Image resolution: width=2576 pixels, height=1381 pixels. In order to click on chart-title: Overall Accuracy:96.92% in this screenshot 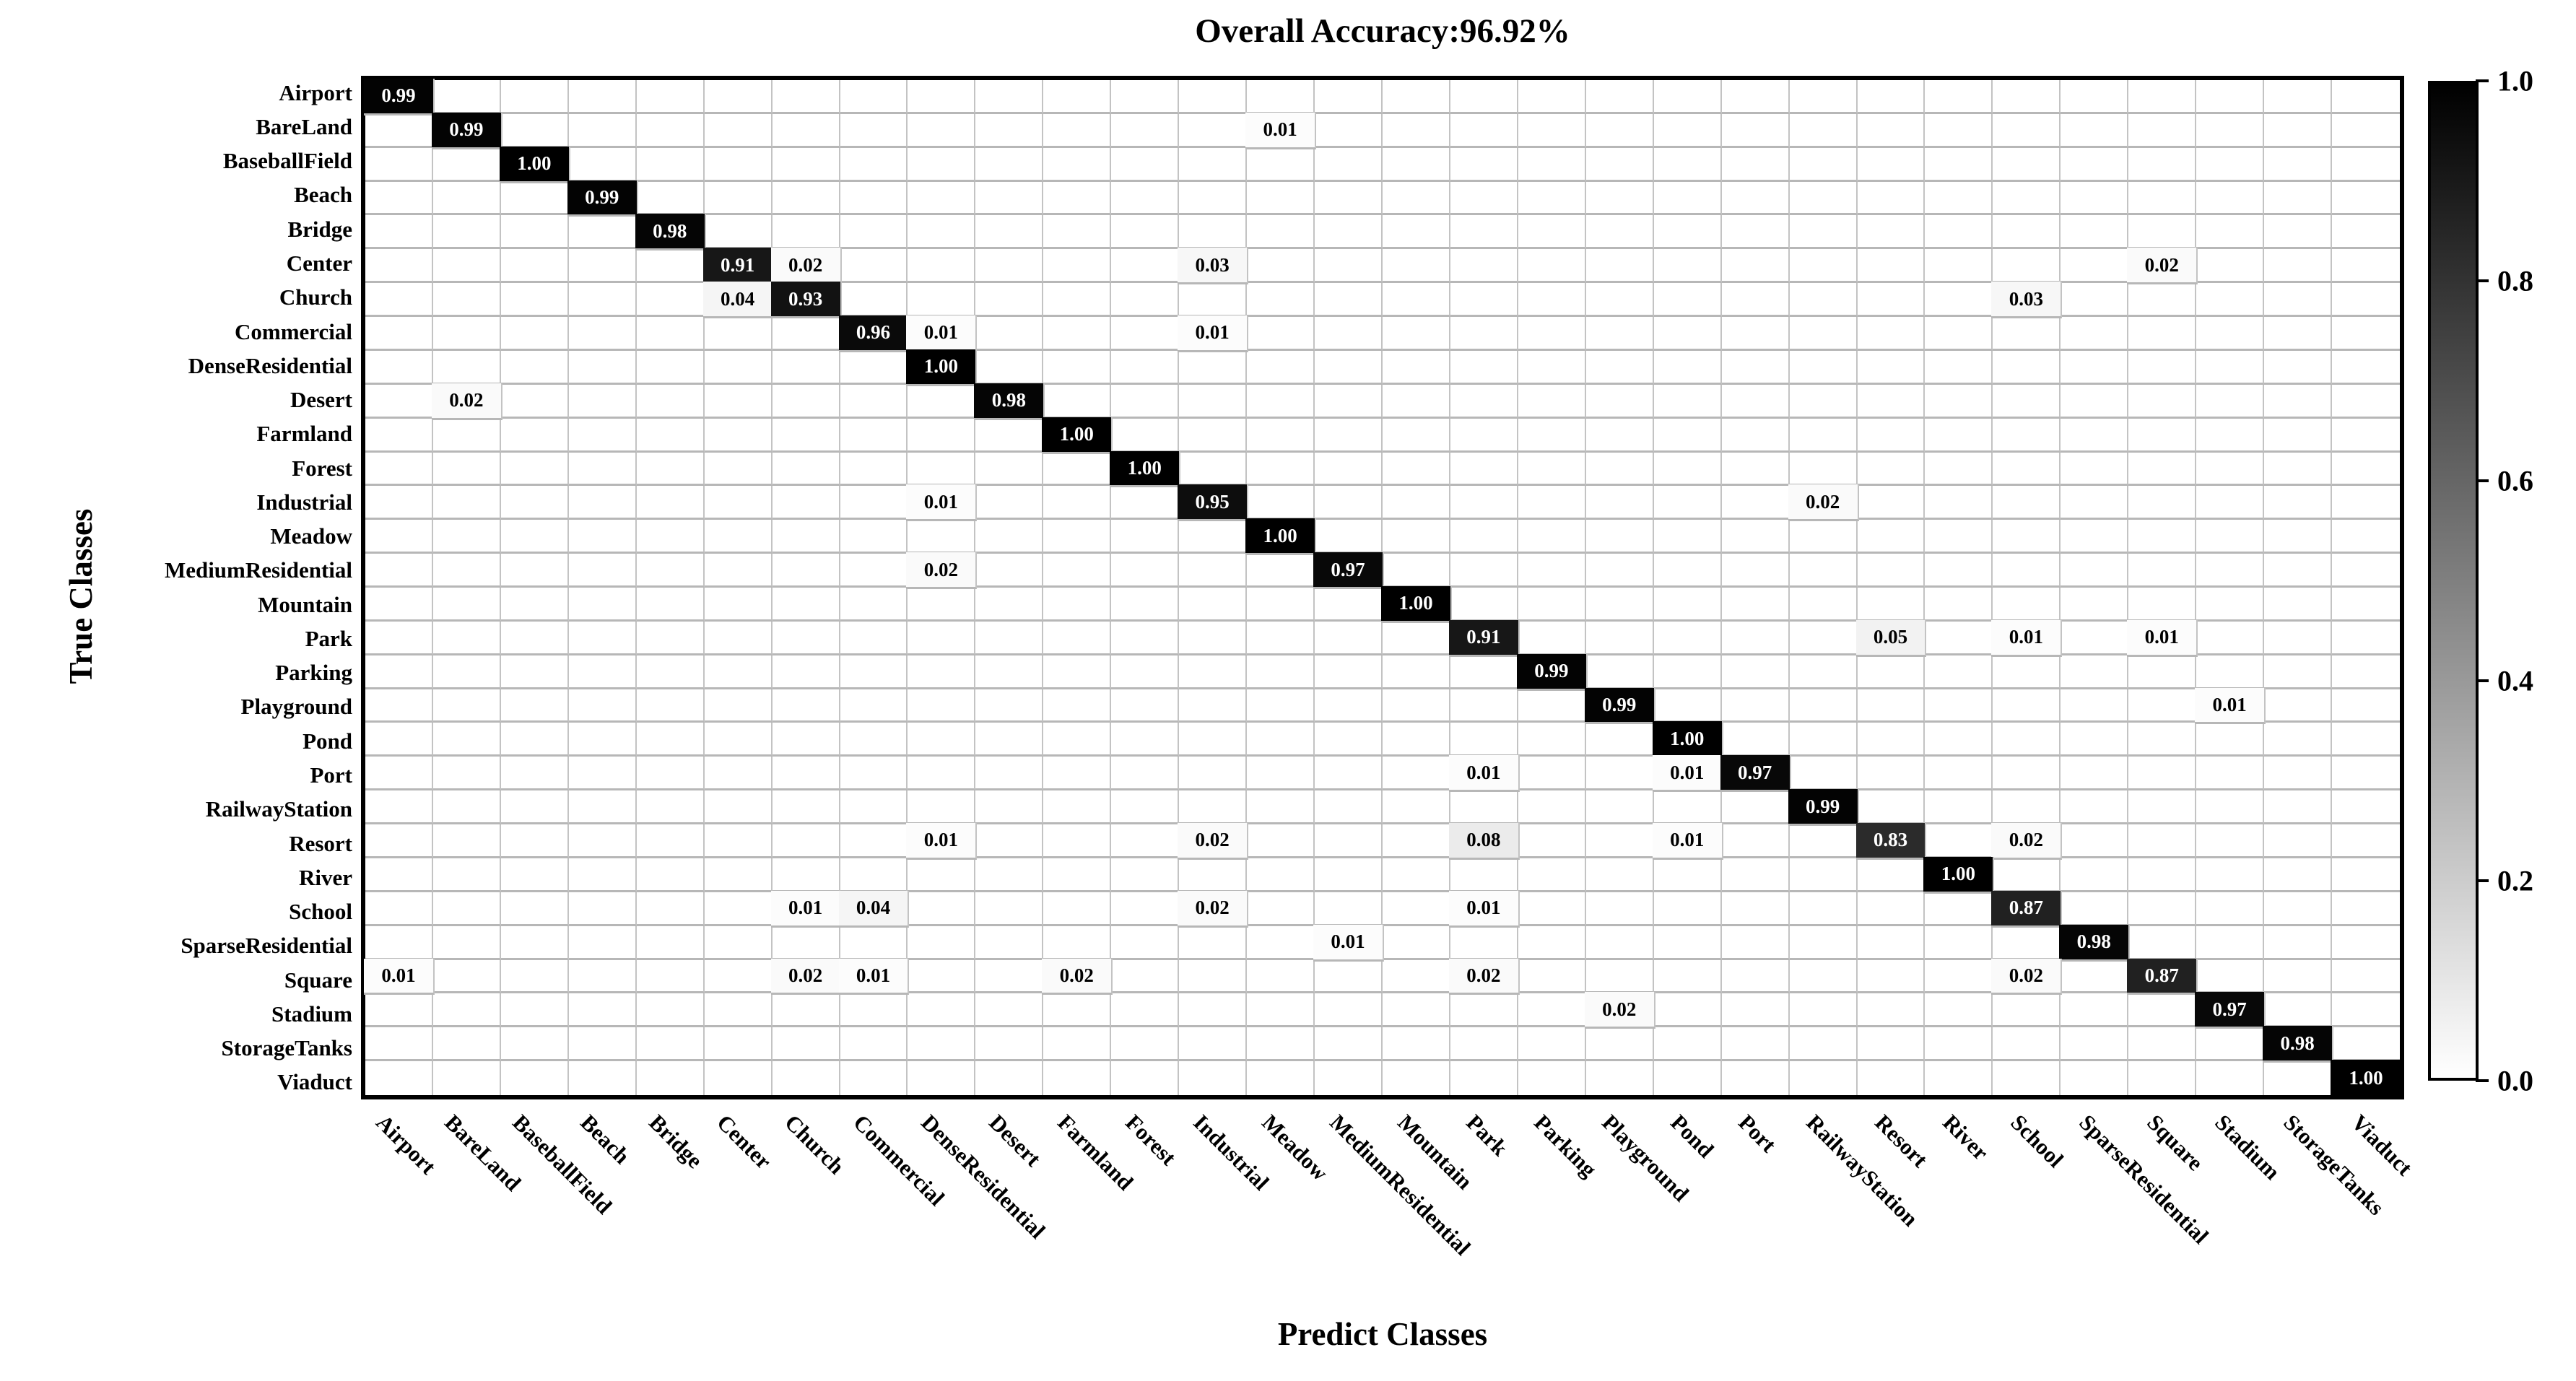, I will do `click(1382, 31)`.